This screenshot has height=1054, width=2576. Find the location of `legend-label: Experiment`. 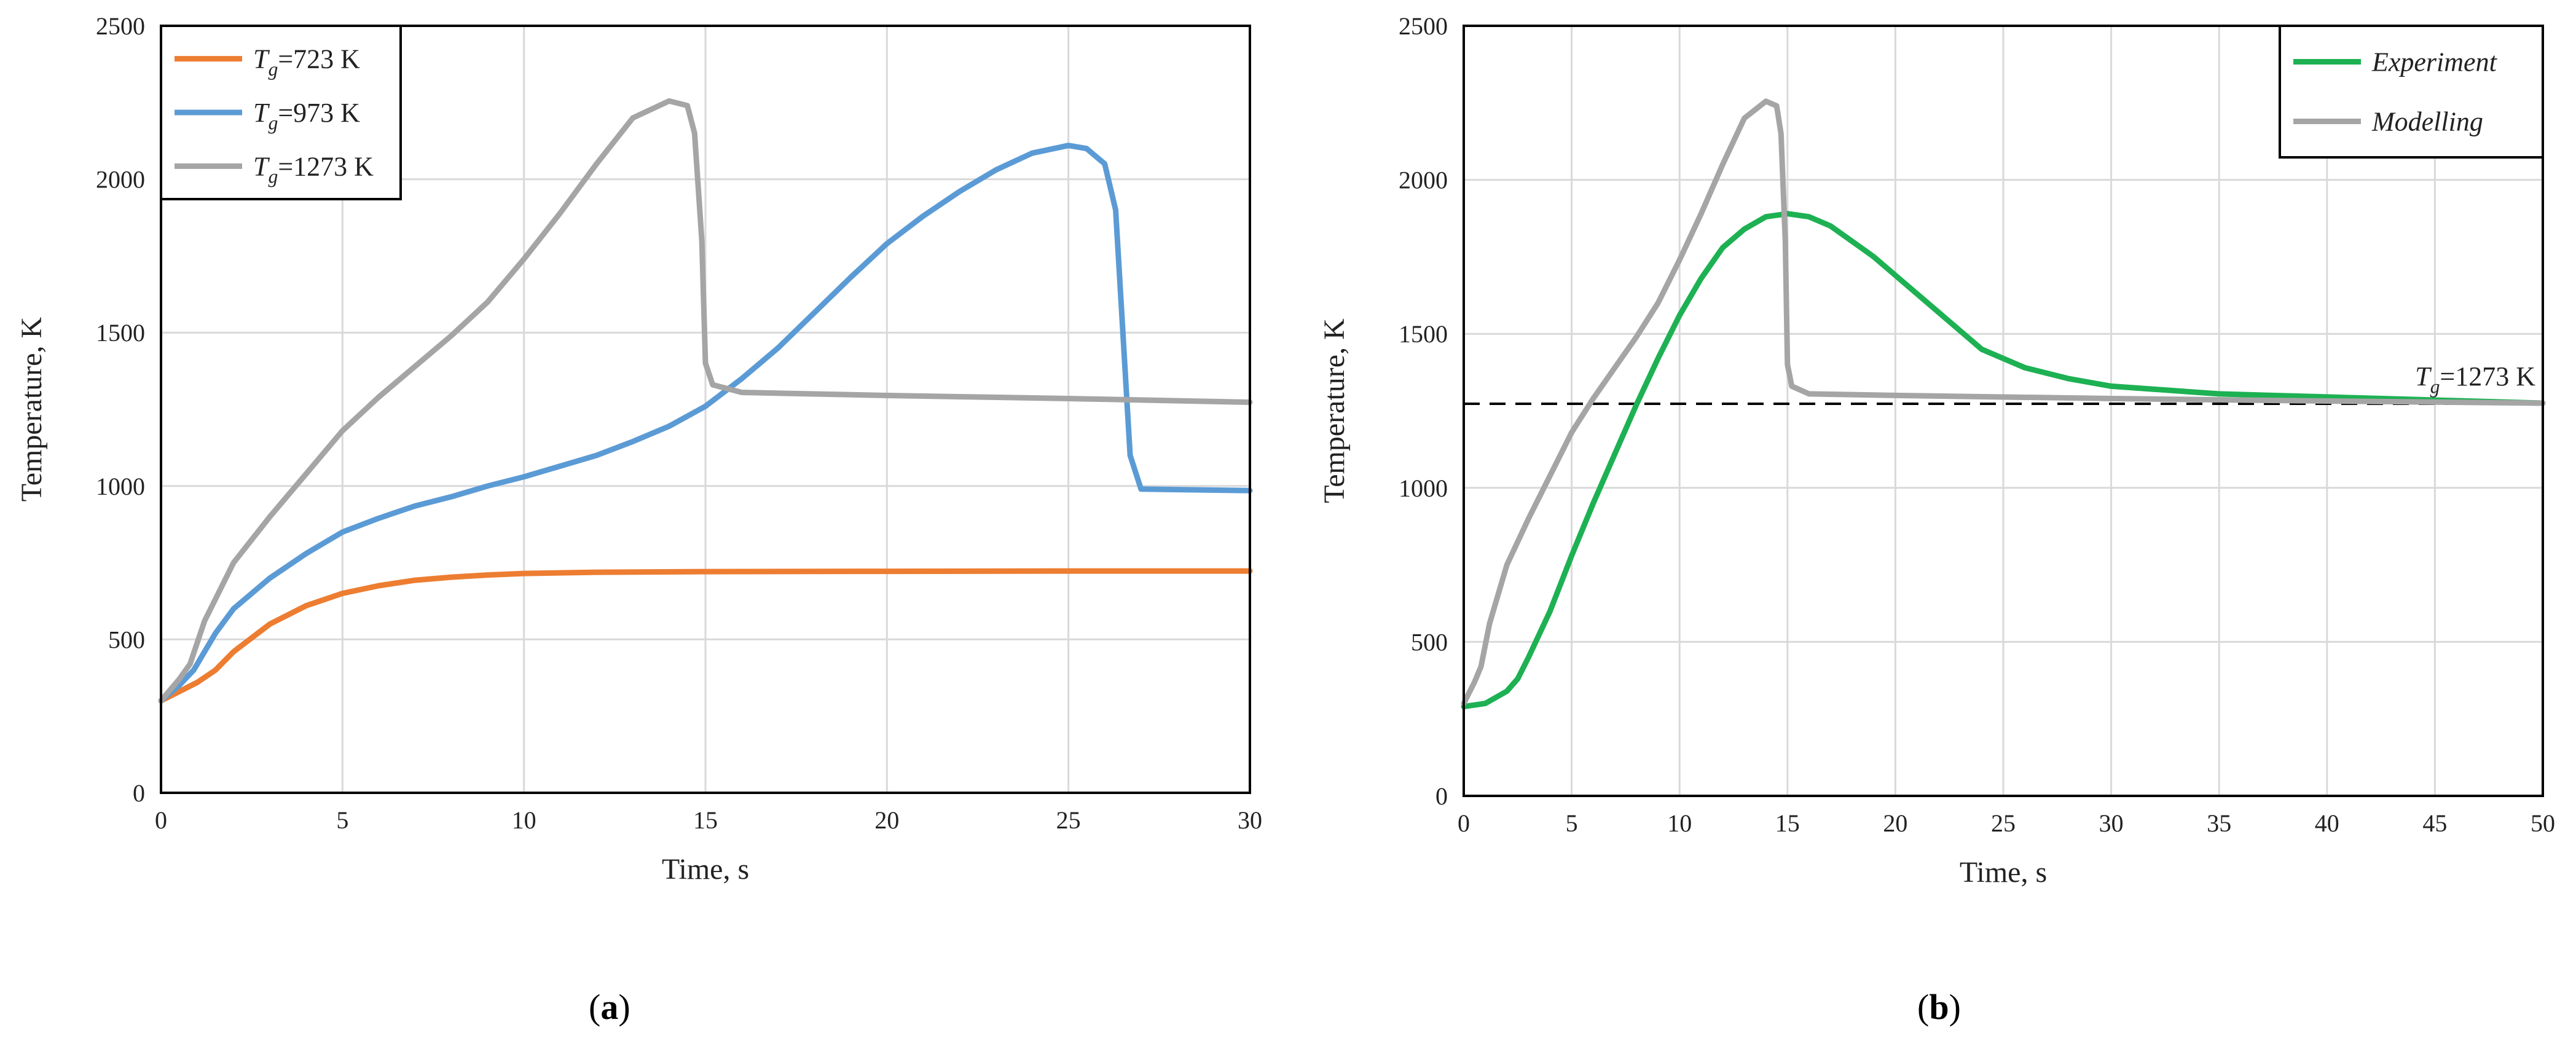

legend-label: Experiment is located at coordinates (2434, 62).